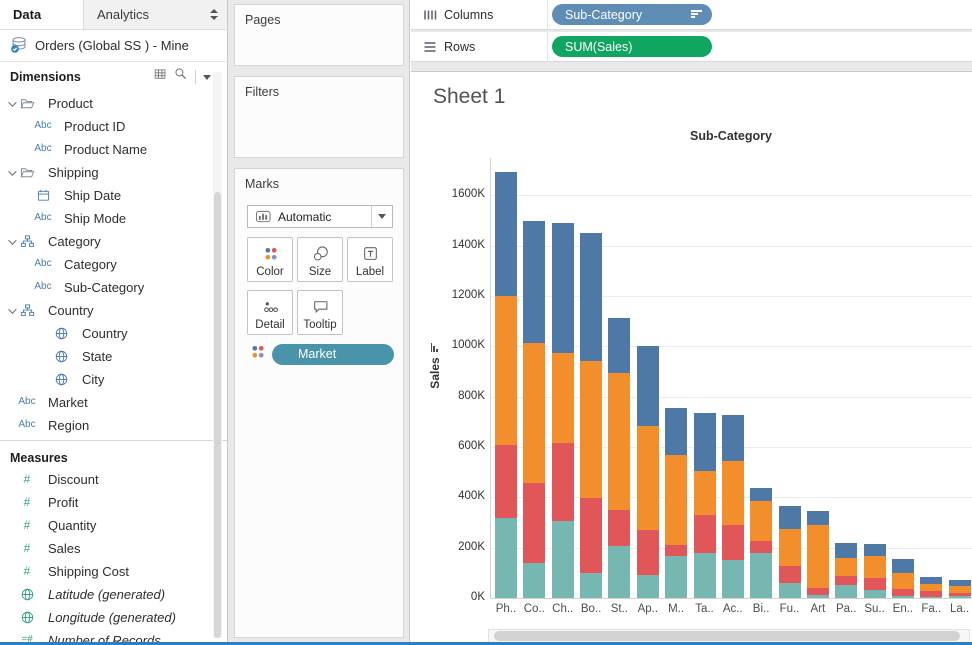  What do you see at coordinates (207, 77) in the screenshot?
I see `pane-menu-caret-icon` at bounding box center [207, 77].